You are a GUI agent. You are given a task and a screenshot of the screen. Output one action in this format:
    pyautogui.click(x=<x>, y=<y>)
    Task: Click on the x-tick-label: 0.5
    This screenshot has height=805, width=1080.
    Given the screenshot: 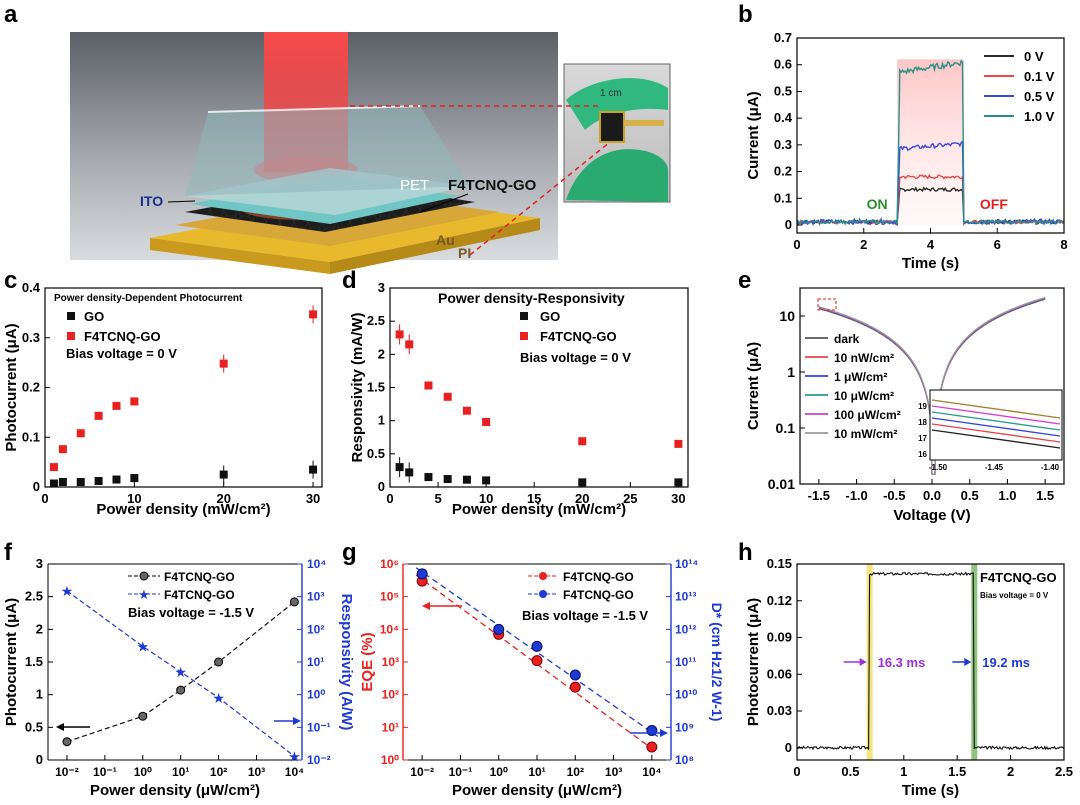 What is the action you would take?
    pyautogui.click(x=970, y=495)
    